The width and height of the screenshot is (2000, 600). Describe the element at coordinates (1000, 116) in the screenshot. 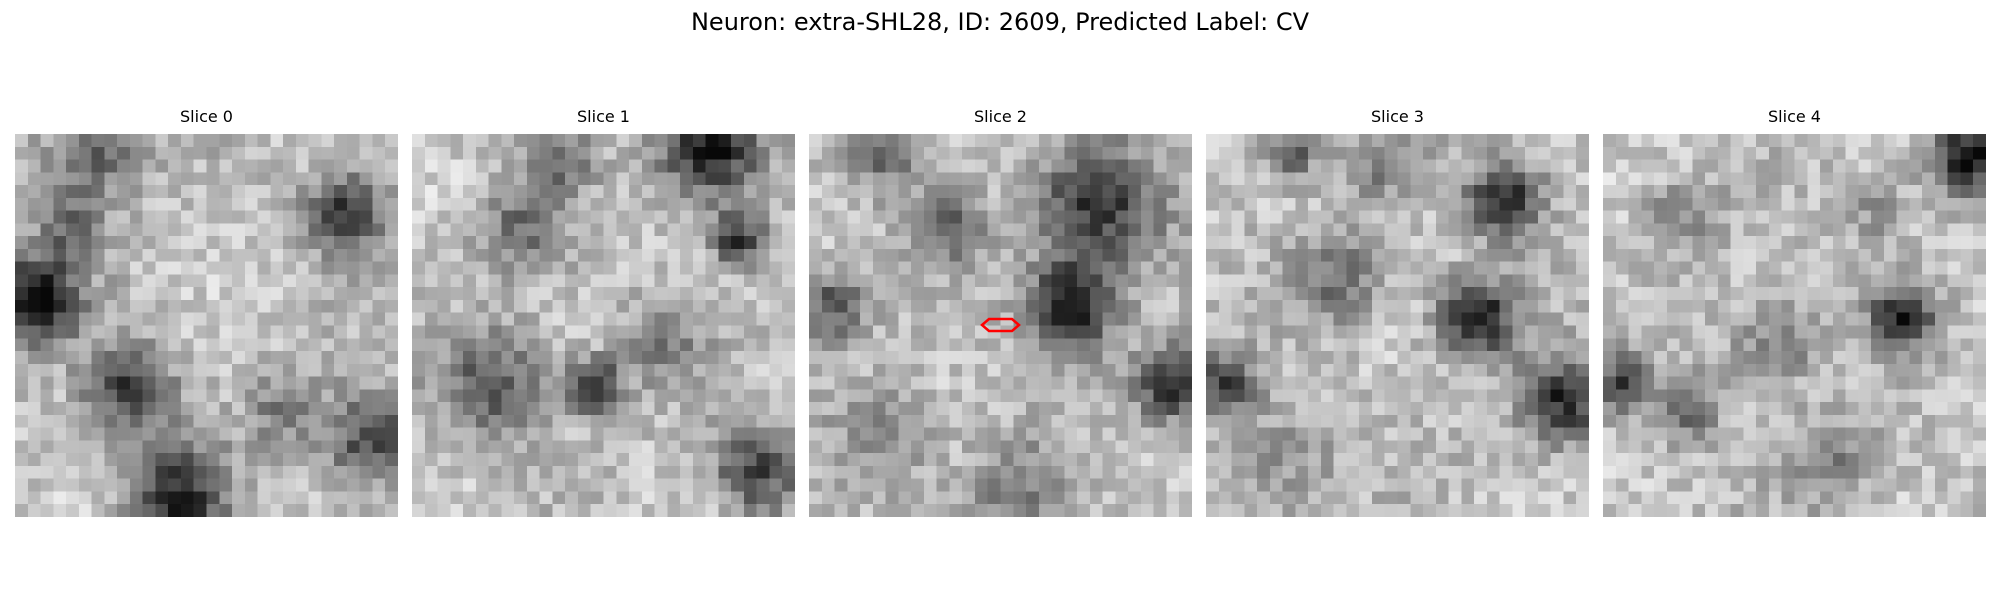

I see `slice-title-2: Slice 2` at that location.